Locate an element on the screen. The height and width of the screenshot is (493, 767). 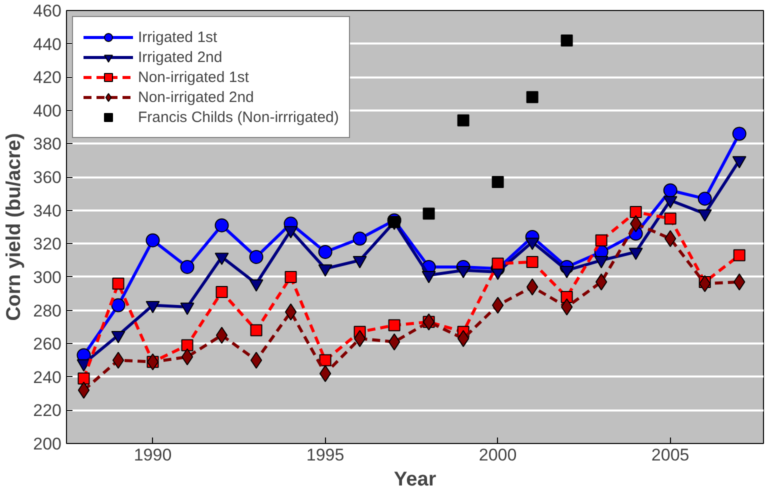
y-tick-label: 420 is located at coordinates (47, 78).